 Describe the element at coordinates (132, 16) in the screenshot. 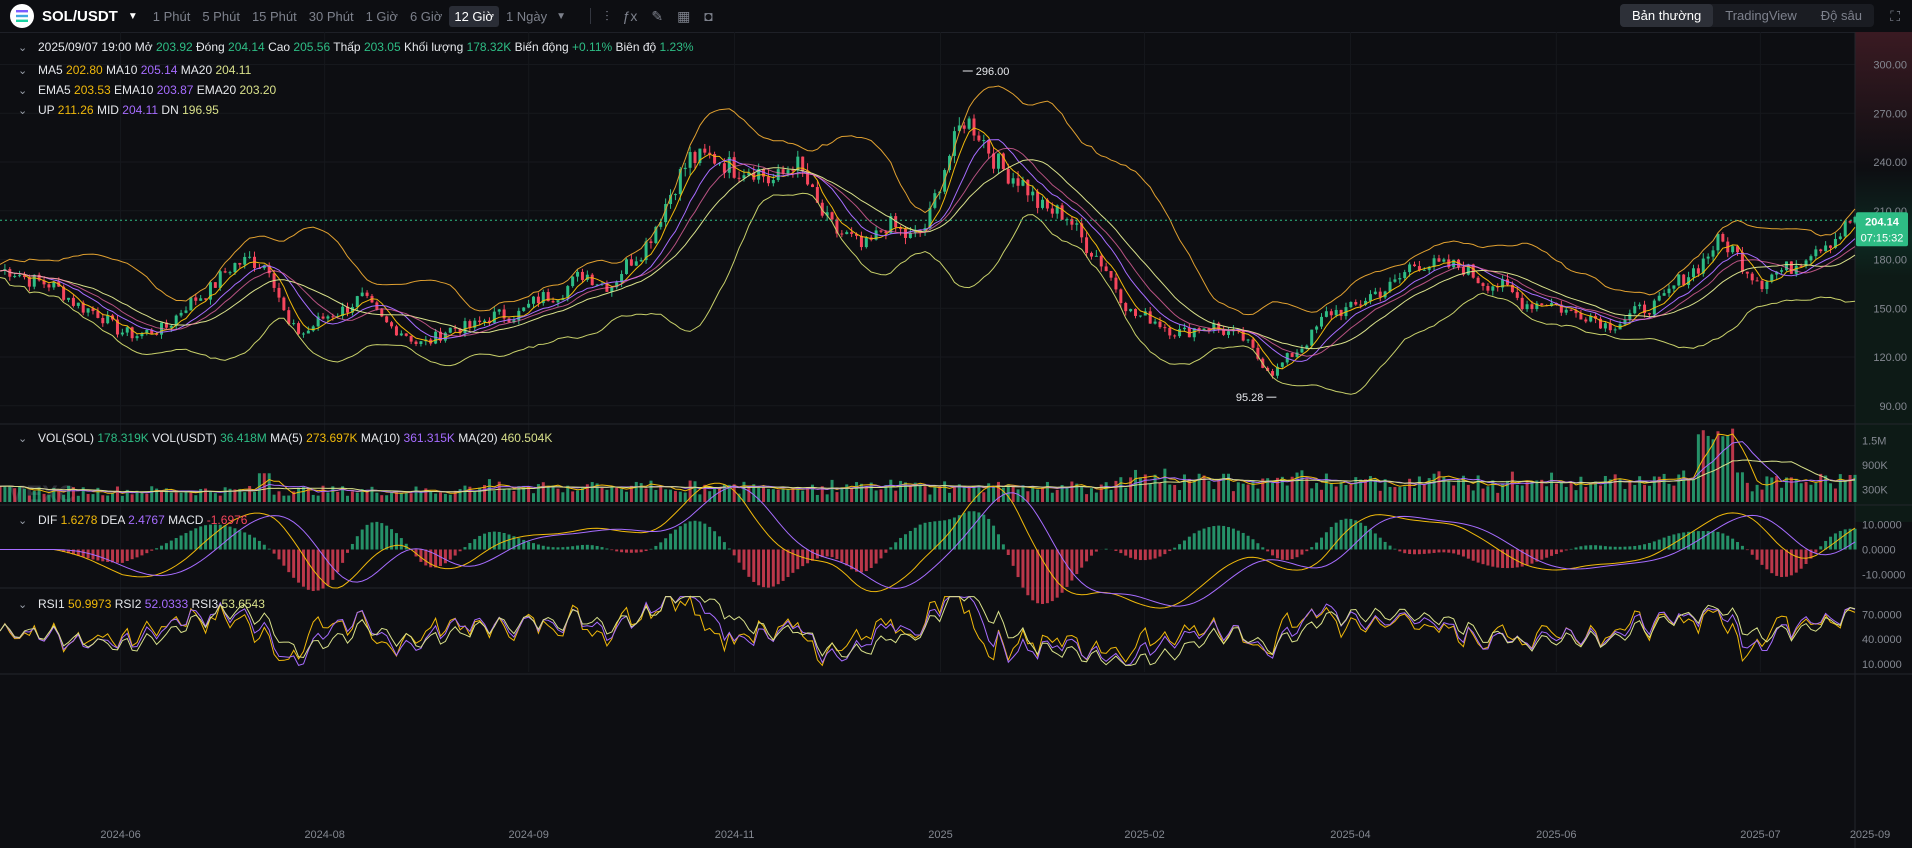

I see `symbol-dropdown-icon: ▼` at that location.